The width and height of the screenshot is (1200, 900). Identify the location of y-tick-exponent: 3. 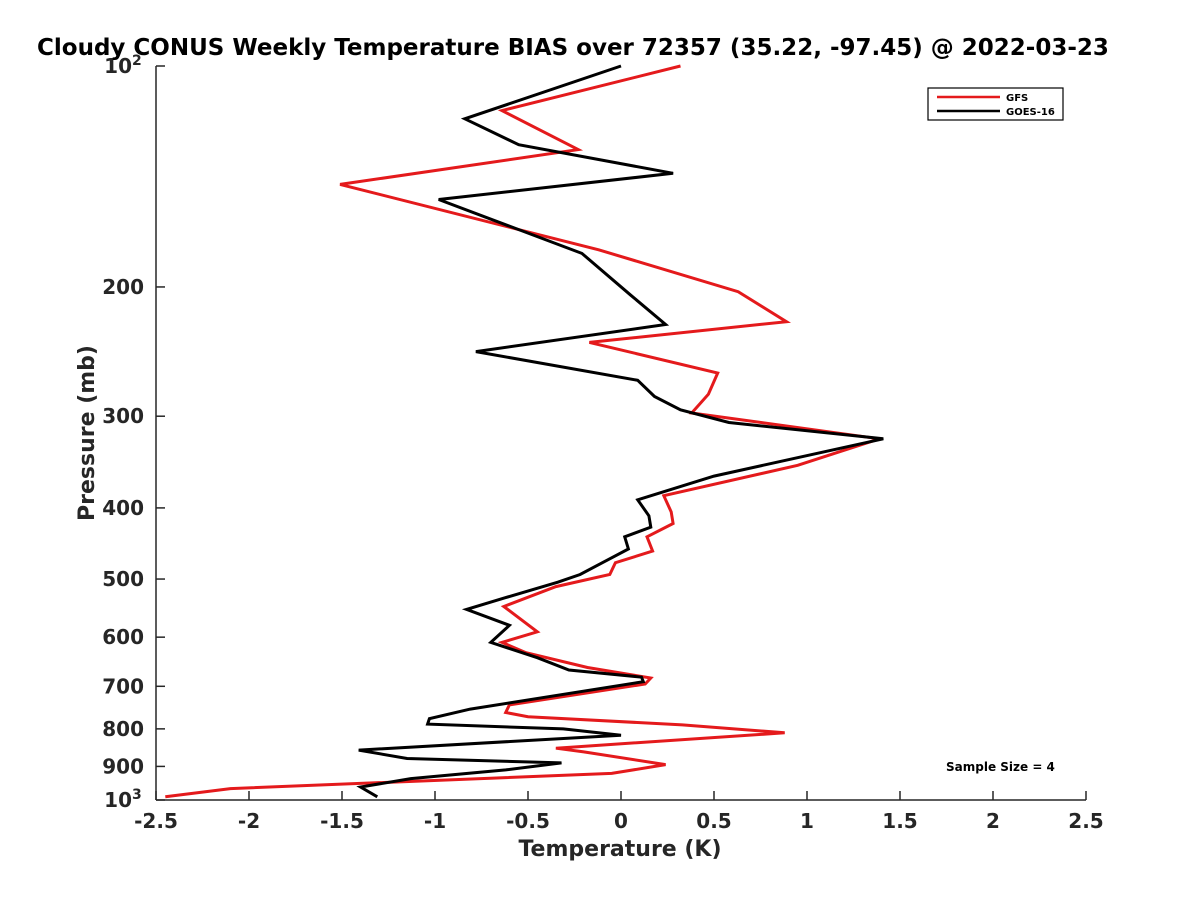
(137, 795).